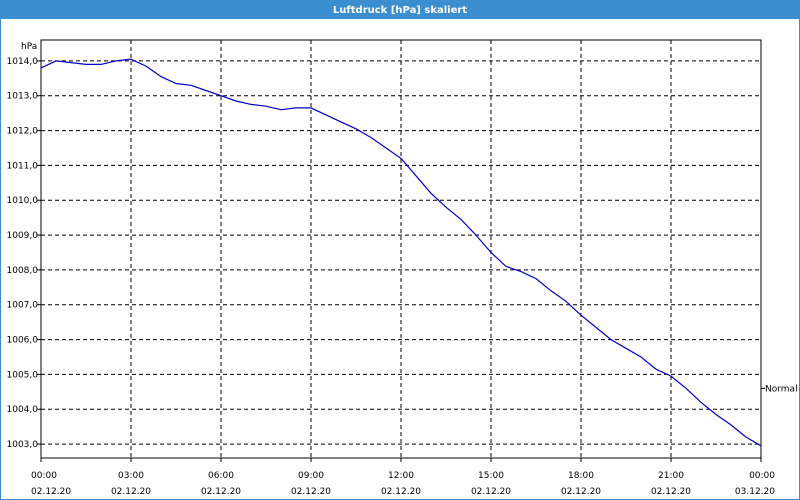 The image size is (800, 500). What do you see at coordinates (581, 476) in the screenshot?
I see `x-tick-time: 18:00` at bounding box center [581, 476].